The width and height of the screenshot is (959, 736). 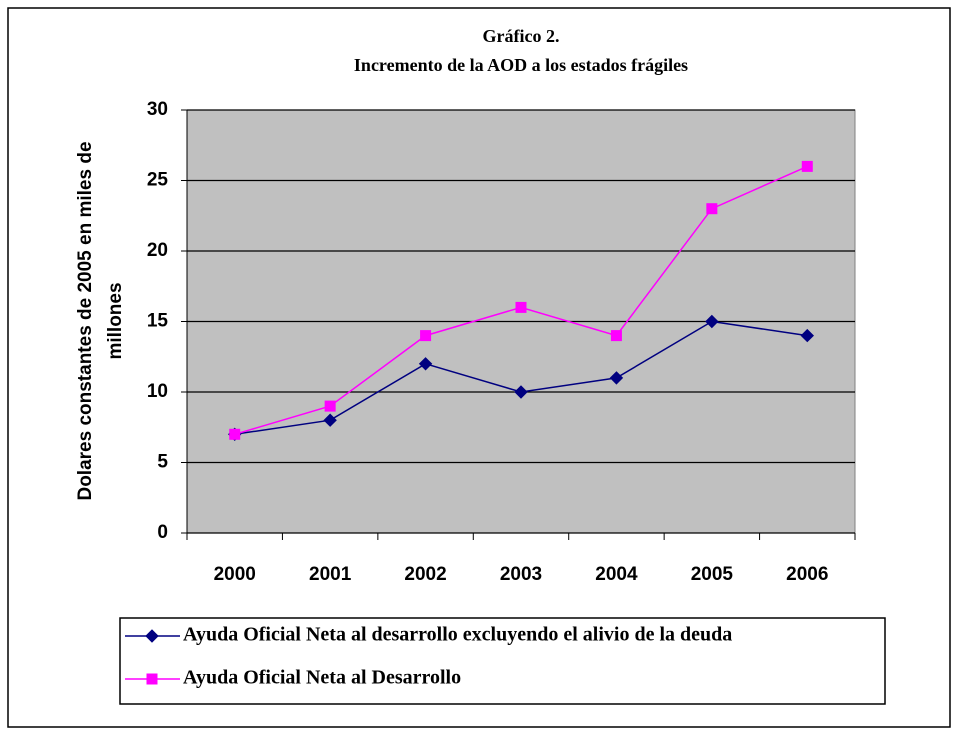 I want to click on y-tick-label: 30, so click(x=157, y=109).